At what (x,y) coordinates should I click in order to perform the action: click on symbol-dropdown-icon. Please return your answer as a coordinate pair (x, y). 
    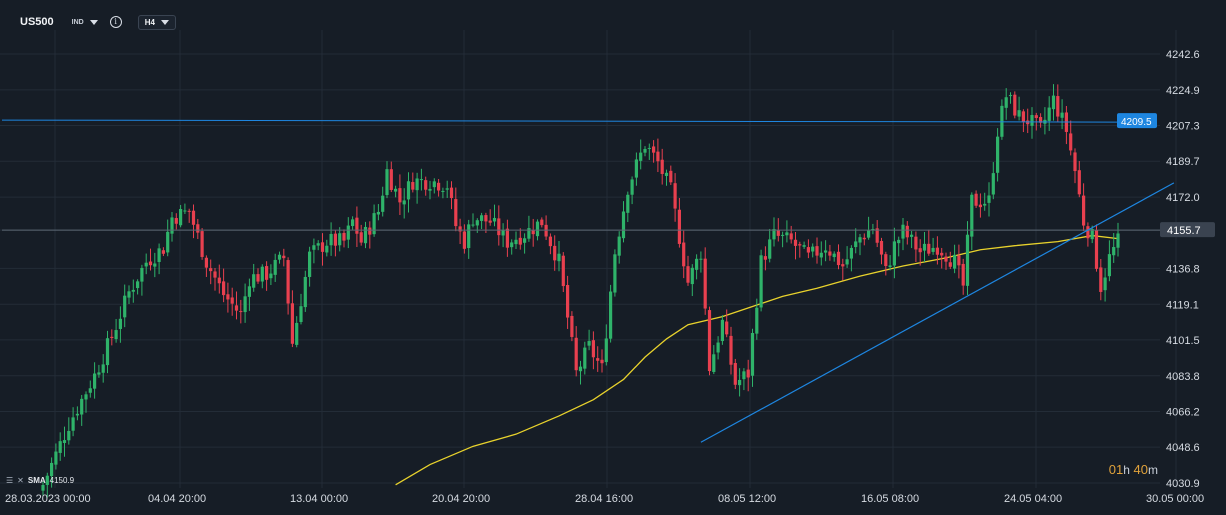
    Looking at the image, I should click on (93, 22).